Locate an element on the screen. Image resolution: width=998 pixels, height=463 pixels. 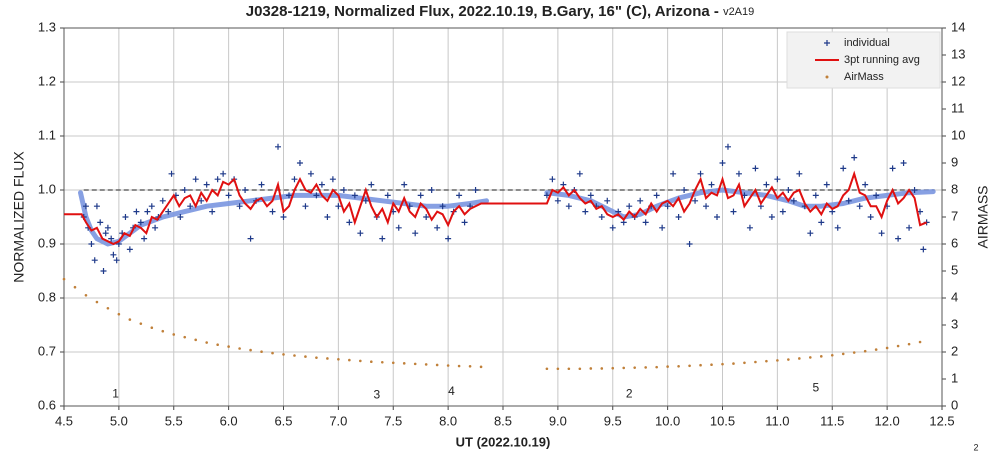
y2-tick-label: 1 is located at coordinates (954, 377).